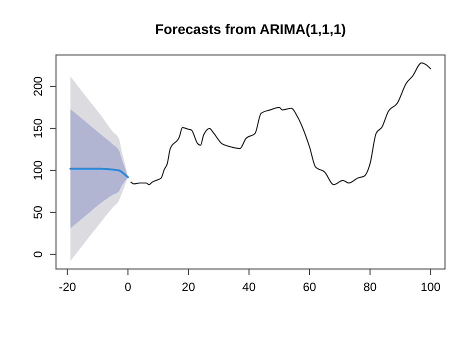  Describe the element at coordinates (38, 86) in the screenshot. I see `y-tick-label: 200` at that location.